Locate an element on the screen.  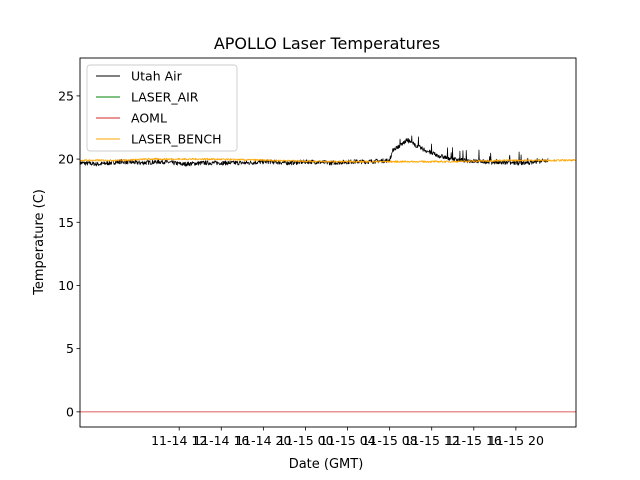
y-tick-label: 15 is located at coordinates (66, 222).